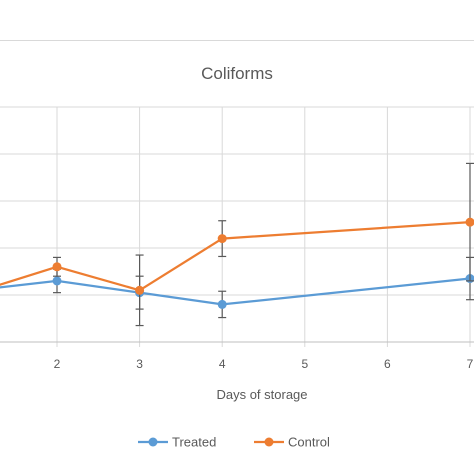  What do you see at coordinates (57, 364) in the screenshot?
I see `x-tick-label: 2` at bounding box center [57, 364].